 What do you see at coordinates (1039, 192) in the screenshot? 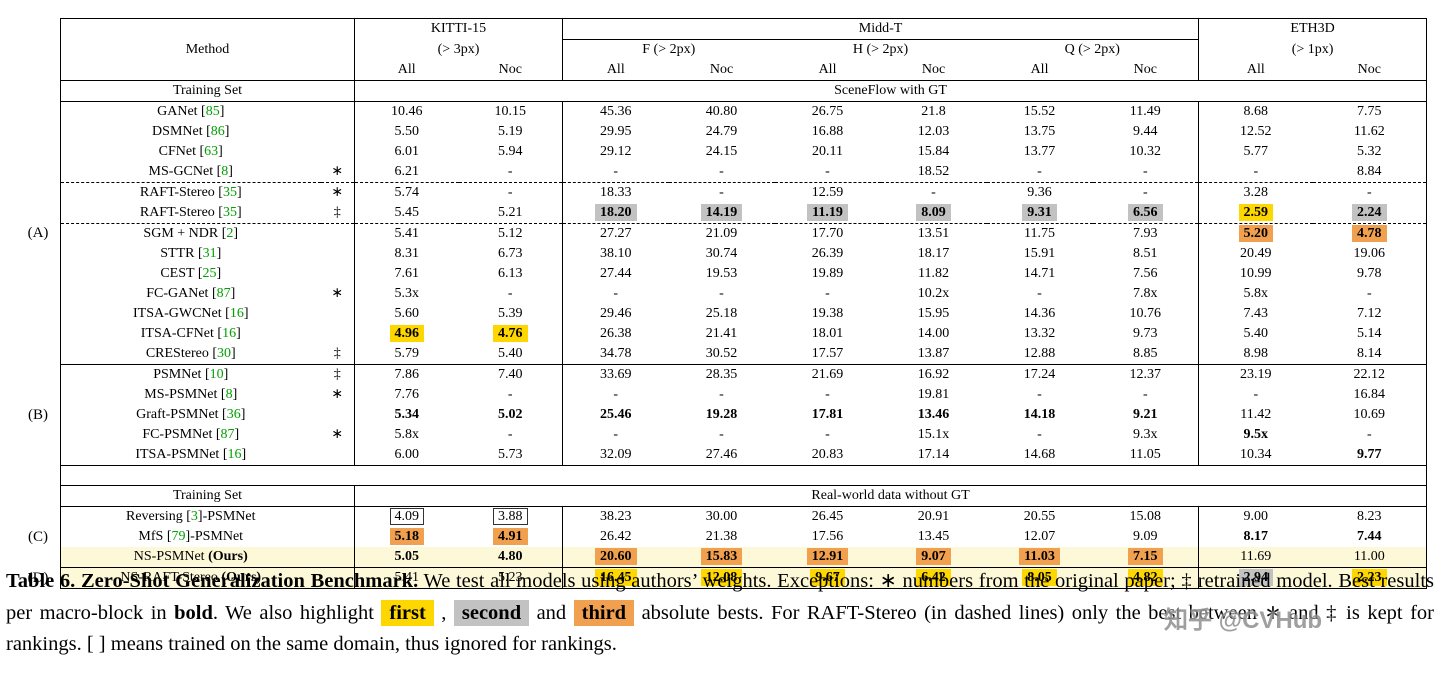
I see `value-cell: 9.36` at bounding box center [1039, 192].